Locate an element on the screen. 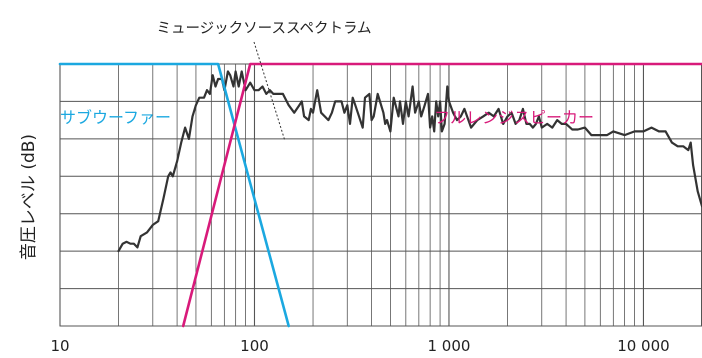 The height and width of the screenshot is (358, 702). series-label-fullrange: フルレンジスピーカー is located at coordinates (514, 117).